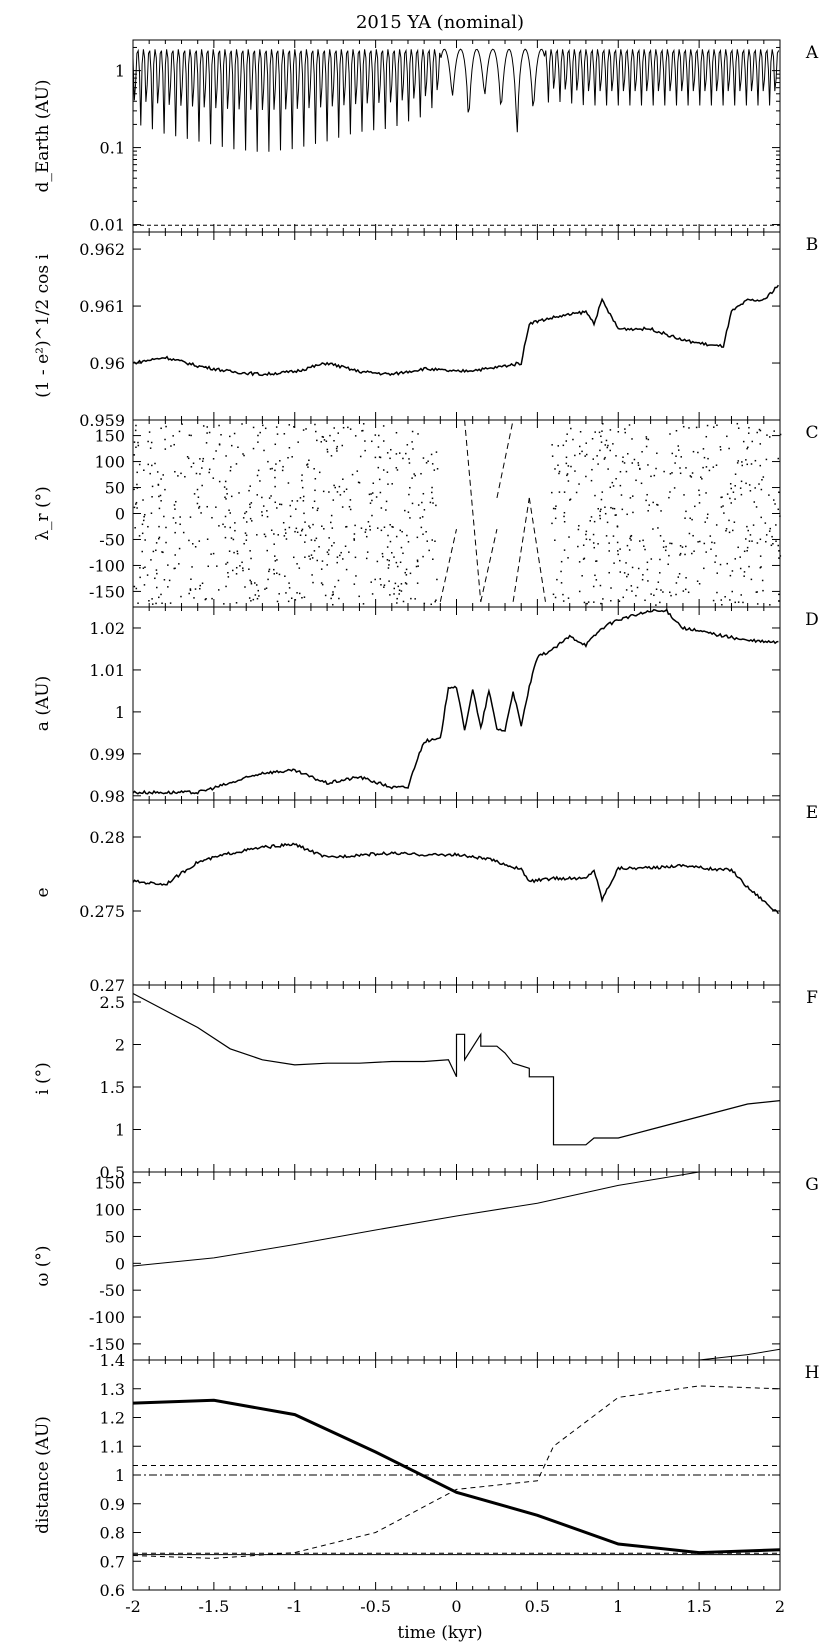 This screenshot has width=830, height=1647. Describe the element at coordinates (375, 1606) in the screenshot. I see `xtick-label: -0.5` at that location.